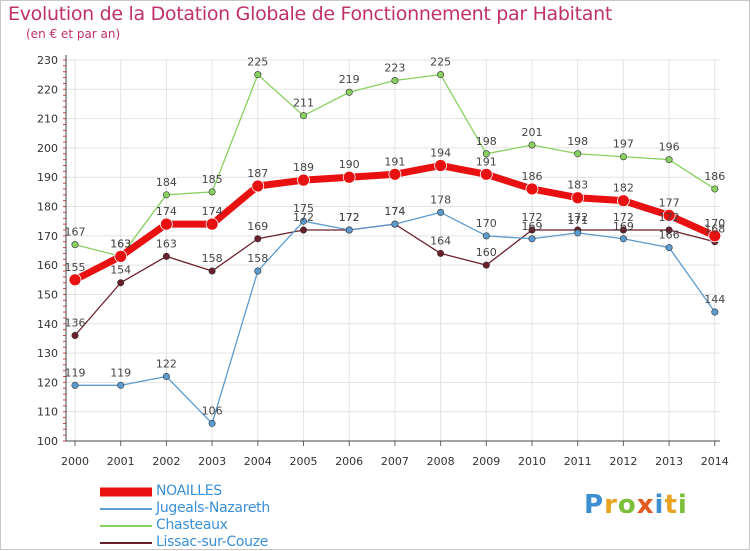  I want to click on legend-label: NOAILLES, so click(189, 491).